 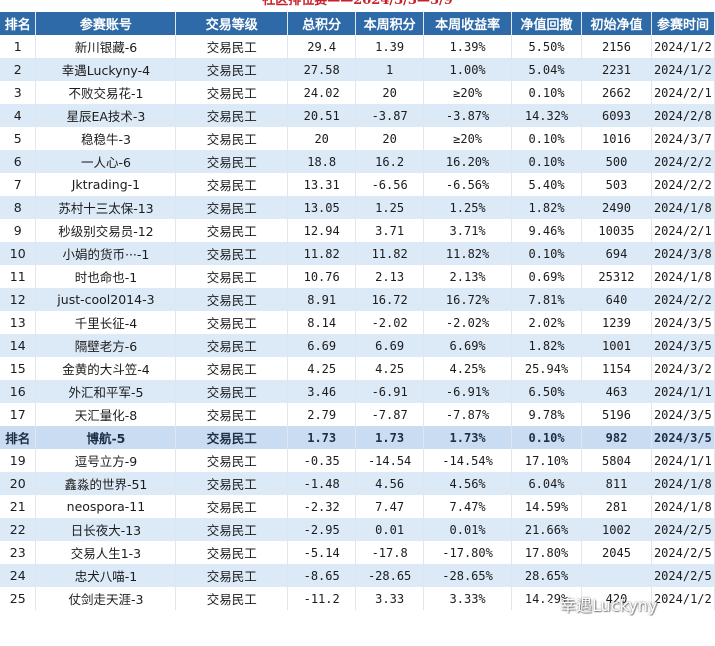 What do you see at coordinates (106, 529) in the screenshot?
I see `cell-account: 日长夜大-13` at bounding box center [106, 529].